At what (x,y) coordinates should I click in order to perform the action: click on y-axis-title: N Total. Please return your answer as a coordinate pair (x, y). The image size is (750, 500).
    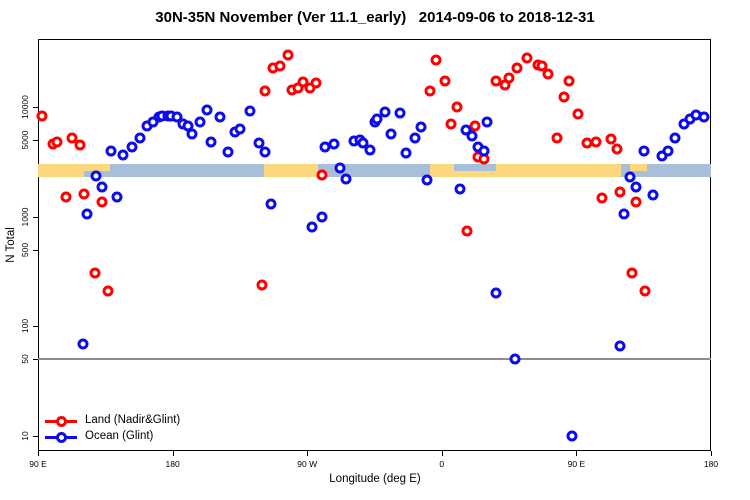
    Looking at the image, I should click on (11, 245).